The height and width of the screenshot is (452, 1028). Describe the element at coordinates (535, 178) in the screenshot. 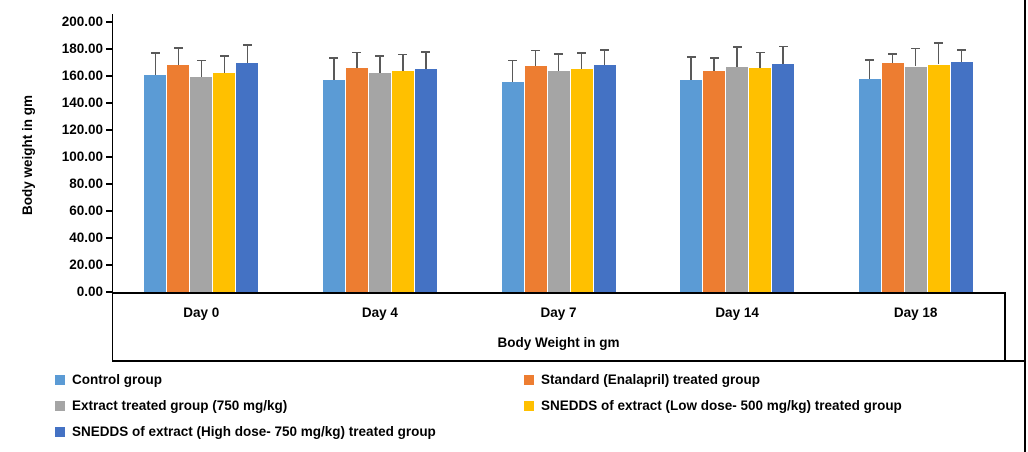

I see `bar-series2-day7` at that location.